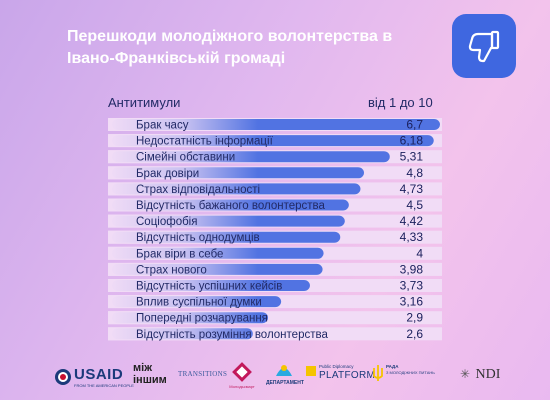  What do you see at coordinates (336, 366) in the screenshot?
I see `pd-text: Public Diplomacy` at bounding box center [336, 366].